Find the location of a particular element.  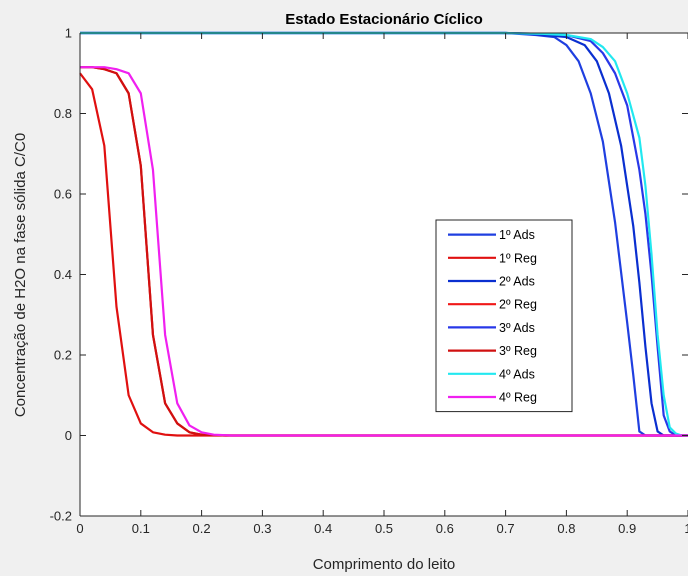

x-tick-label: 0.1 is located at coordinates (141, 528).